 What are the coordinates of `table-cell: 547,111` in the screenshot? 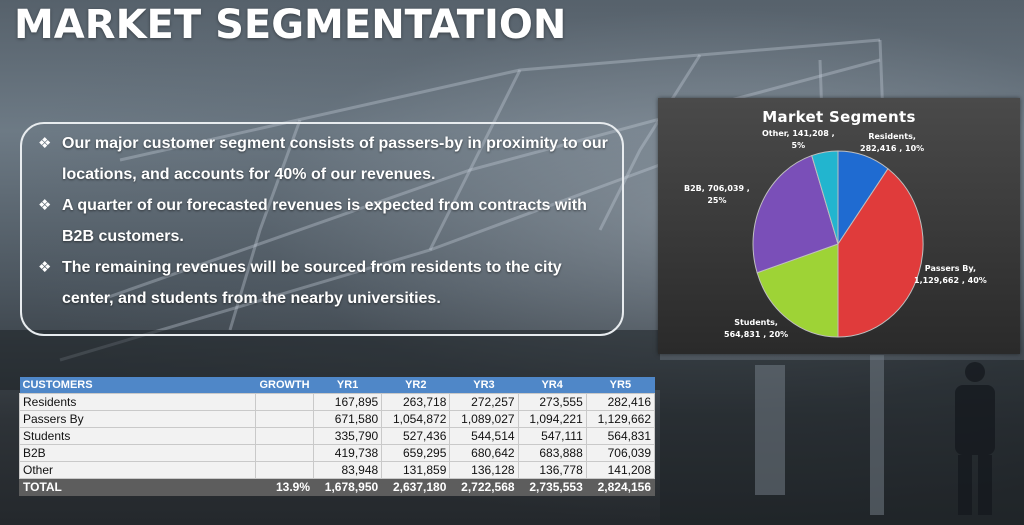 It's located at (552, 436).